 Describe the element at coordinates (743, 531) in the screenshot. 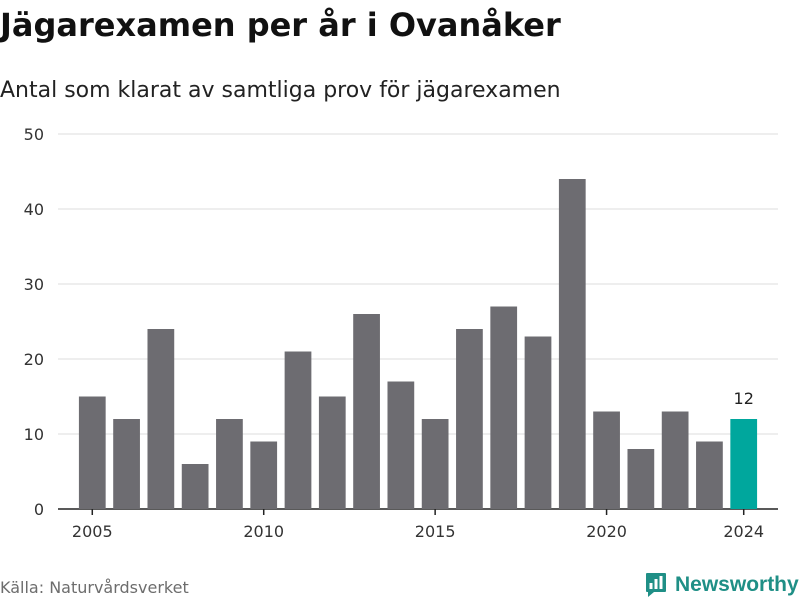

I see `x-tick-label: 2024` at that location.